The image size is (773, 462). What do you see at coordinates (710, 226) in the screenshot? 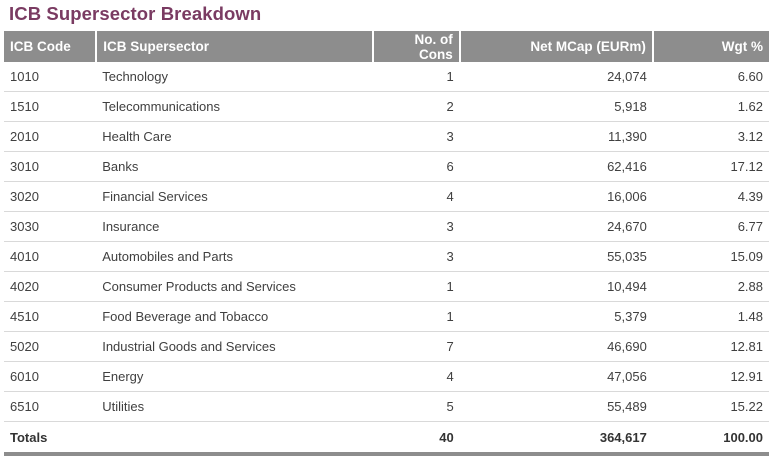
I see `cell-wgt: 6.77` at bounding box center [710, 226].